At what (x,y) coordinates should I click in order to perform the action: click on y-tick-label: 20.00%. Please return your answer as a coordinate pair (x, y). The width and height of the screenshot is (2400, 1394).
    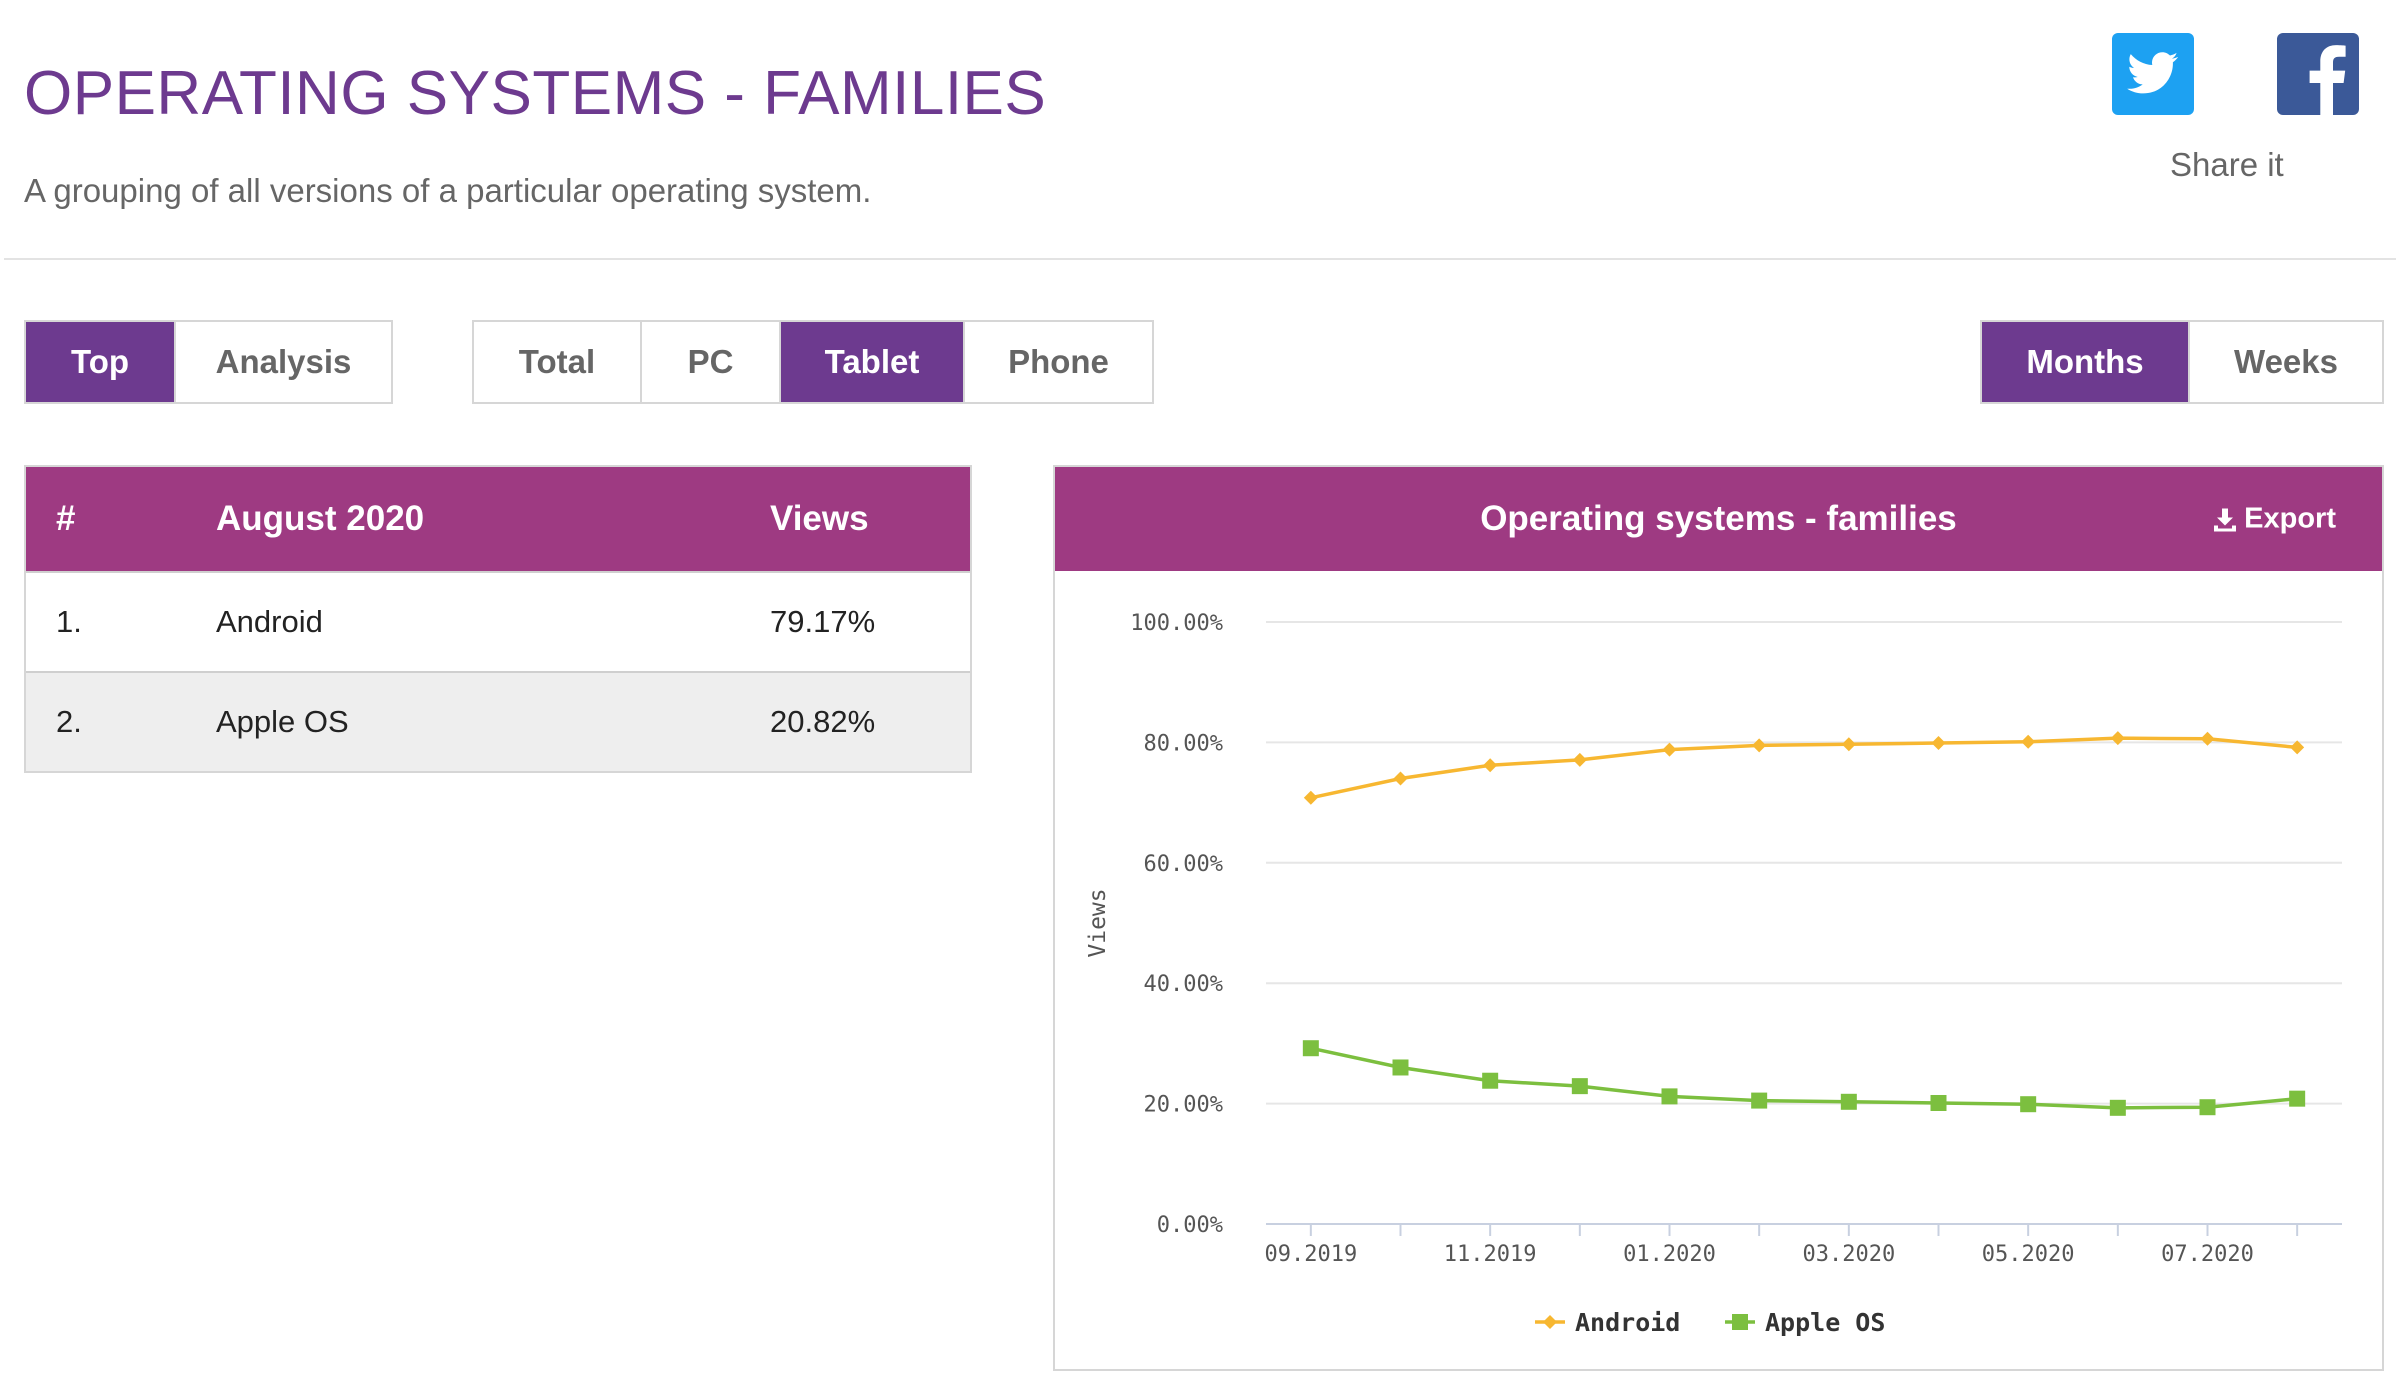
    Looking at the image, I should click on (1183, 1105).